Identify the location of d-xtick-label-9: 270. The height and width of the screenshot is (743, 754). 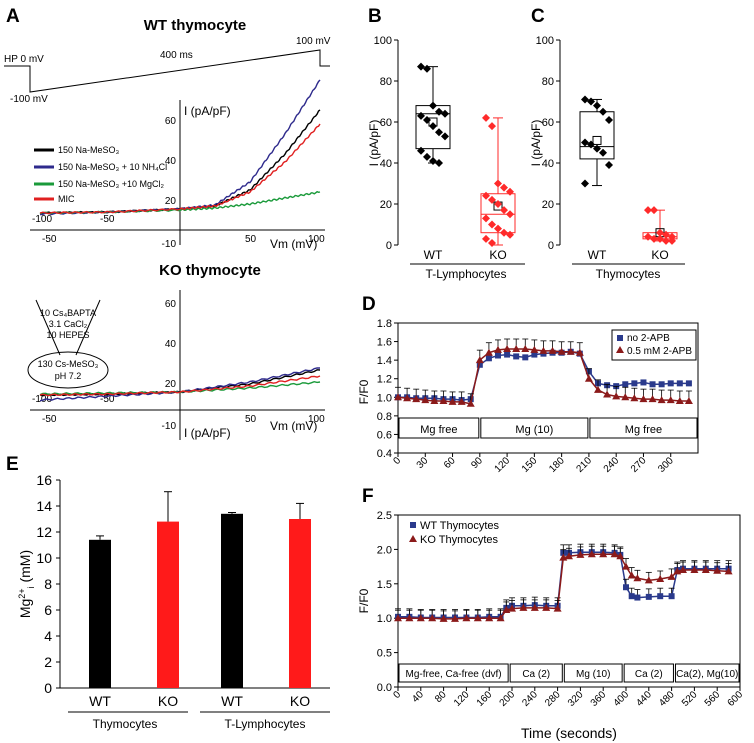
(639, 465).